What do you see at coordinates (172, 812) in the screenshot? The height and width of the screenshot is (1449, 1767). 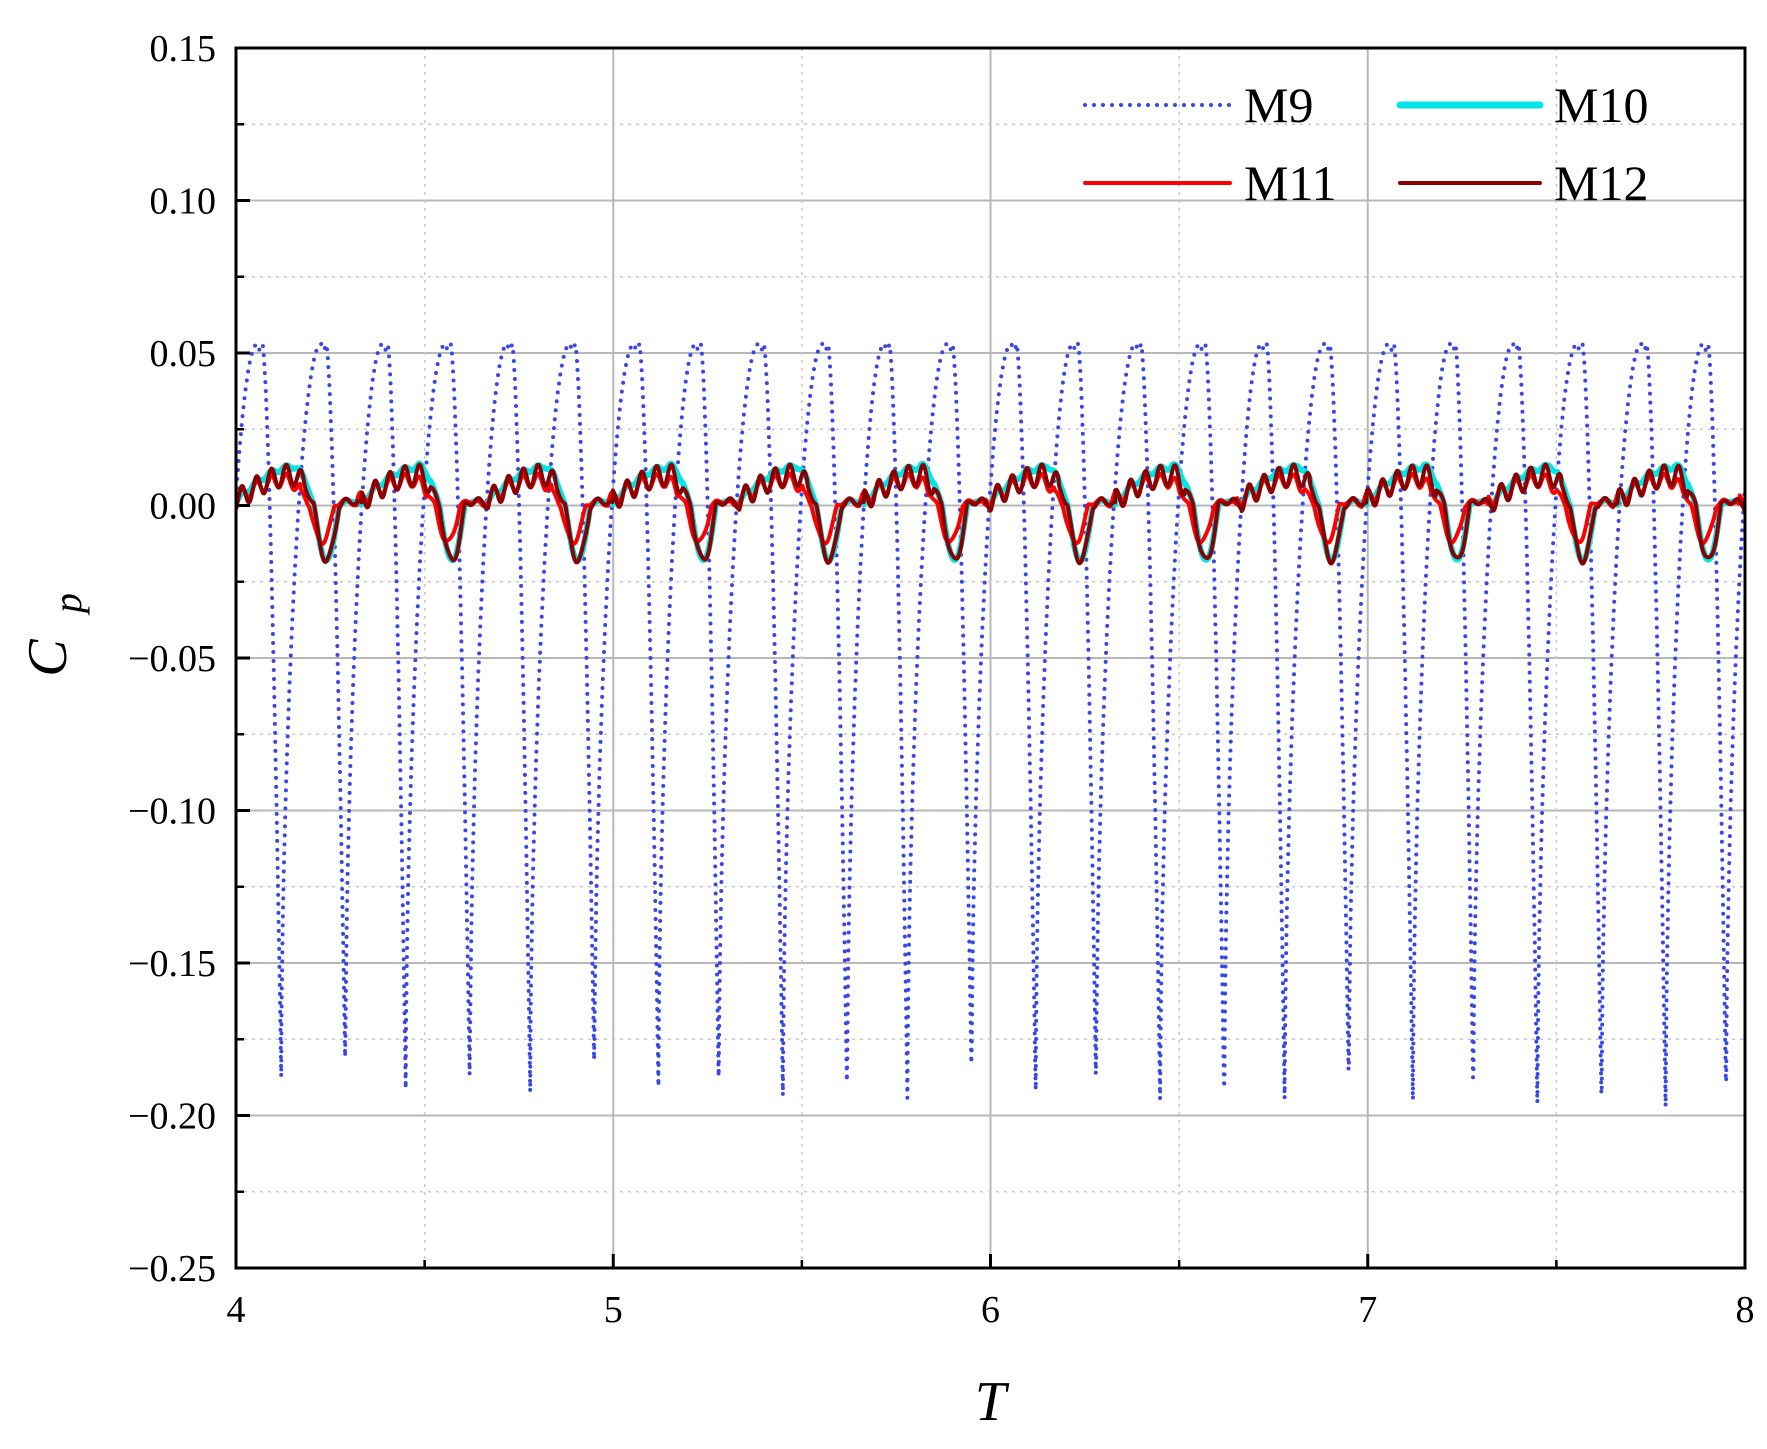 I see `y-tick-label: −0.10` at bounding box center [172, 812].